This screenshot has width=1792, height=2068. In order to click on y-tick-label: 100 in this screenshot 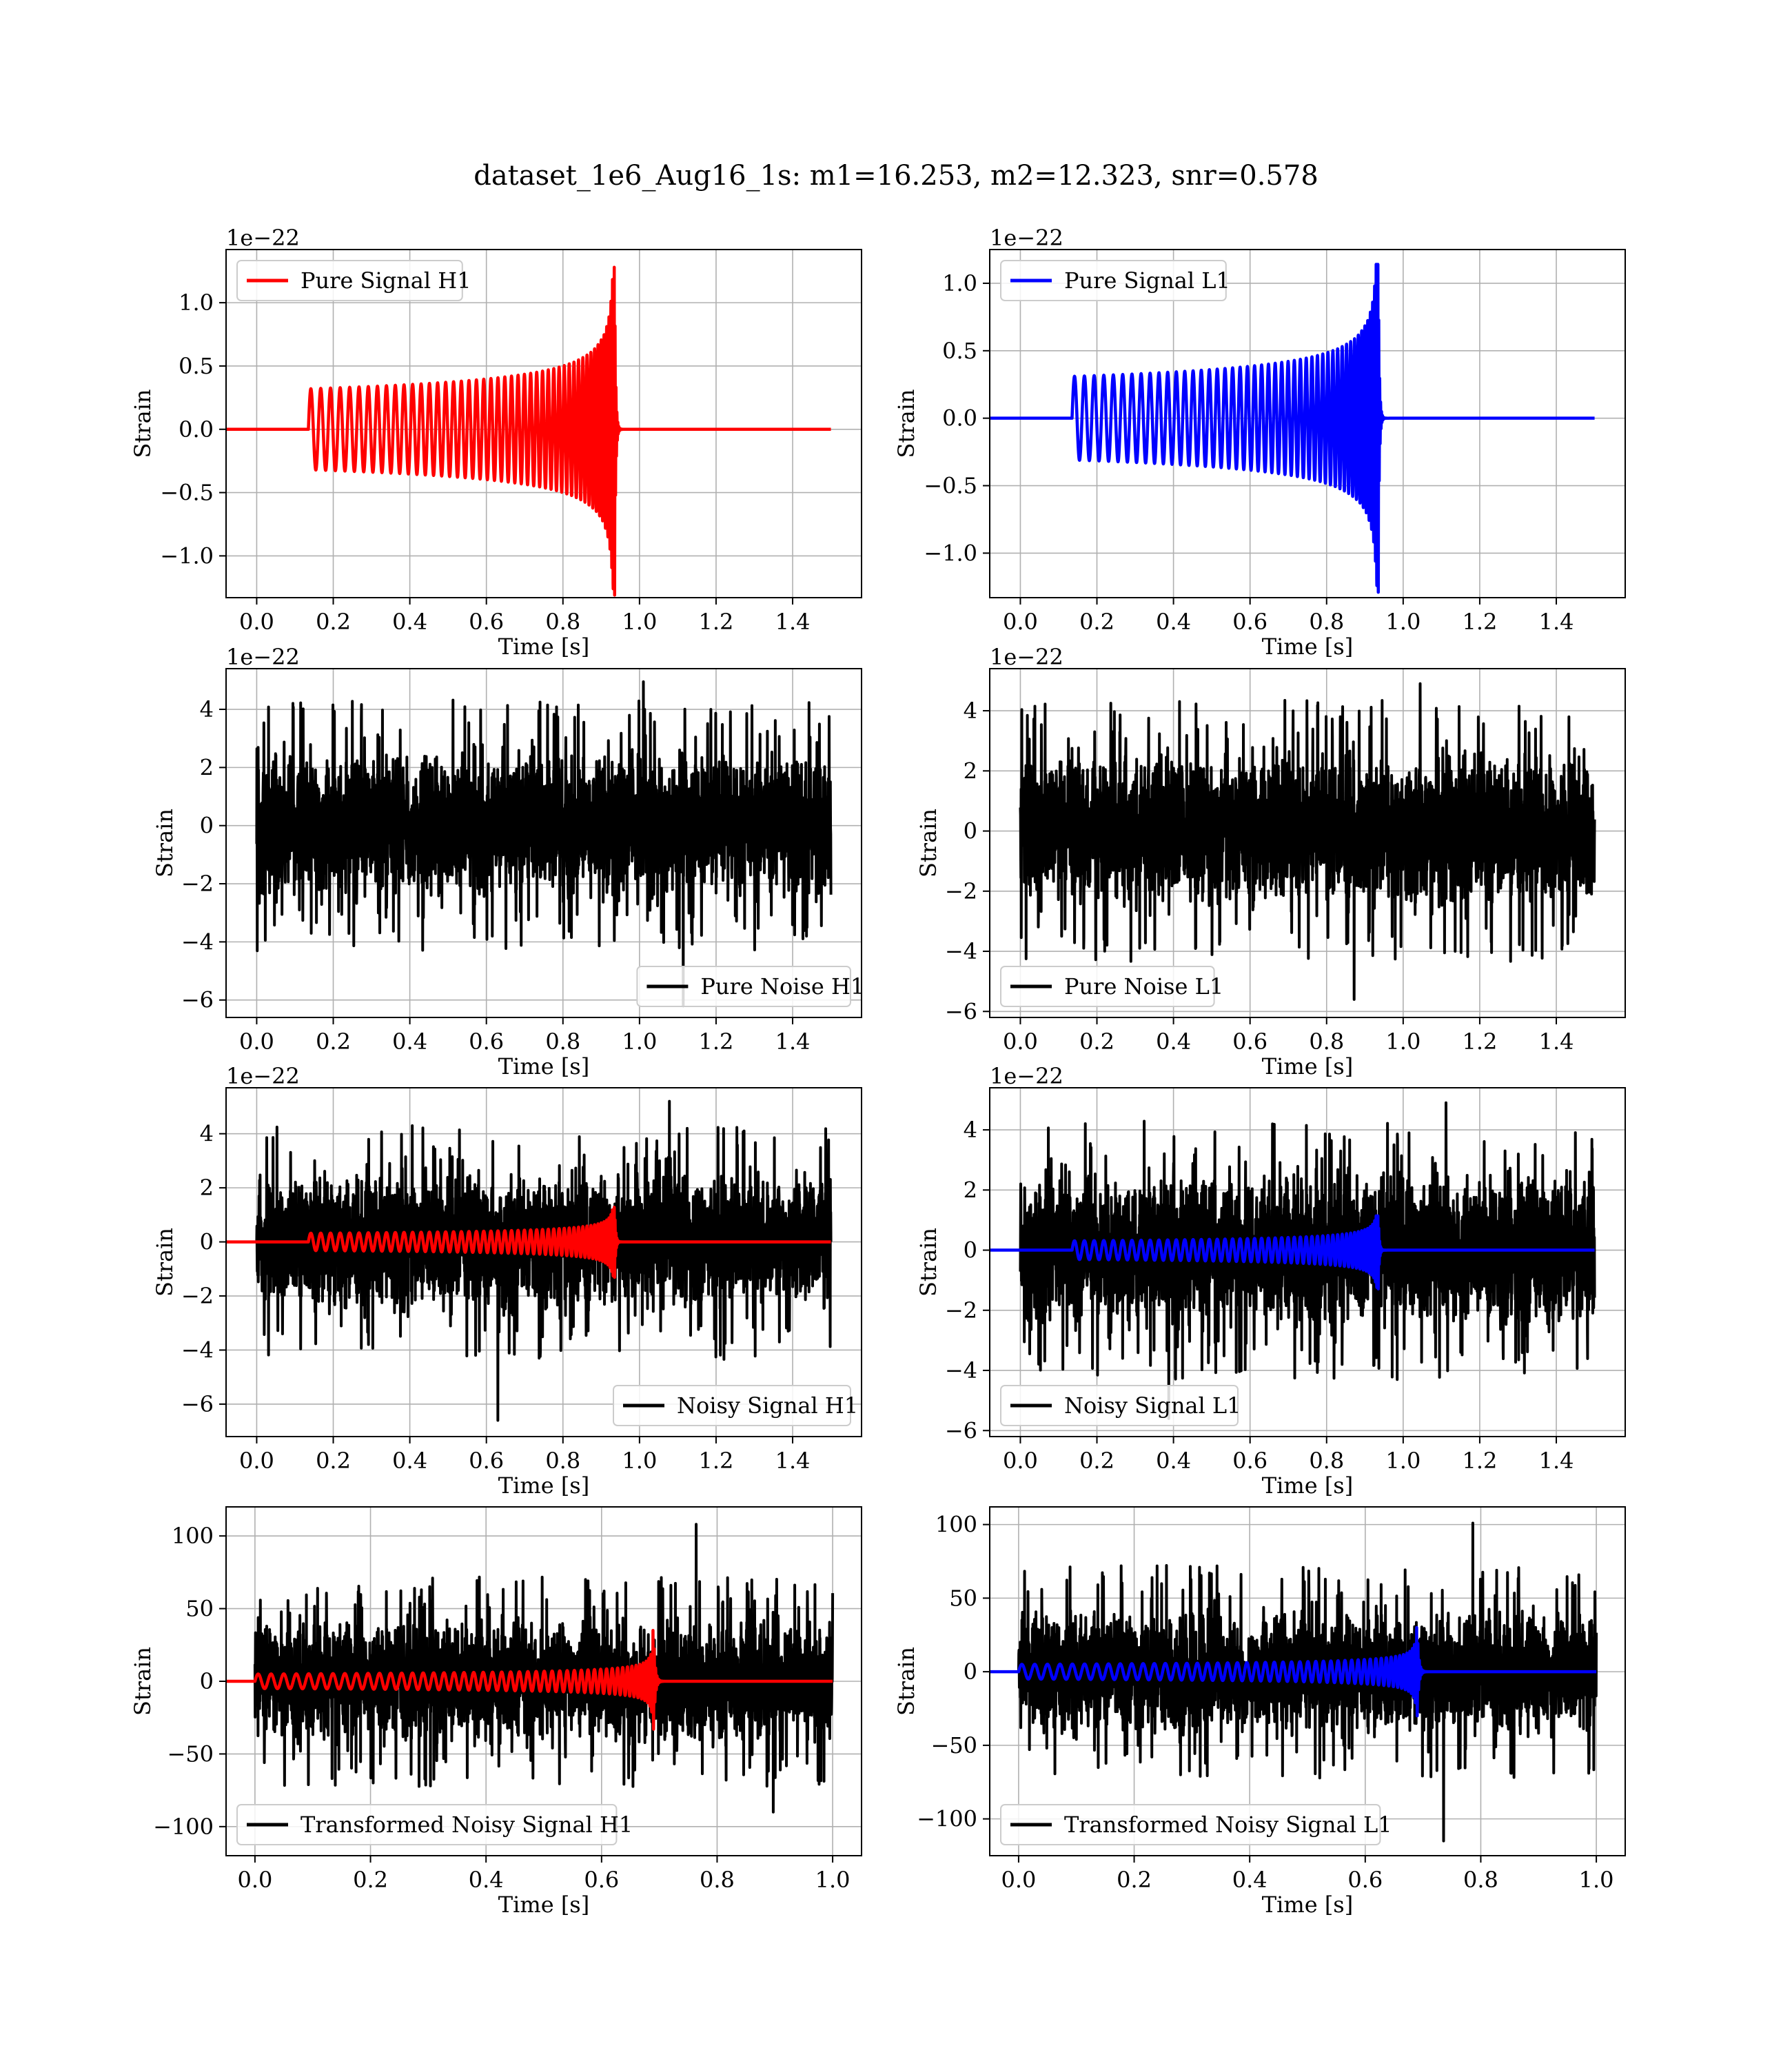, I will do `click(956, 1525)`.